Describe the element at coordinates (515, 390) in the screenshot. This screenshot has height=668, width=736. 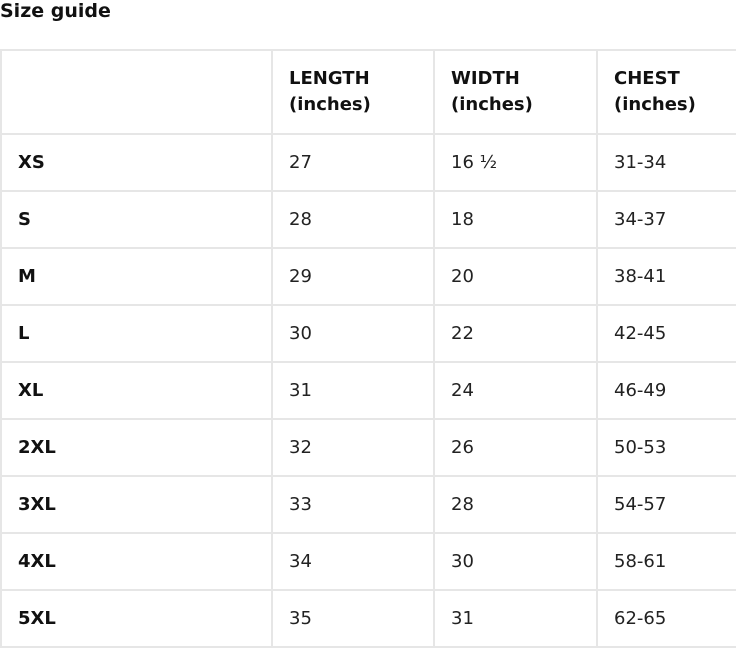
I see `cell-width: 24` at that location.